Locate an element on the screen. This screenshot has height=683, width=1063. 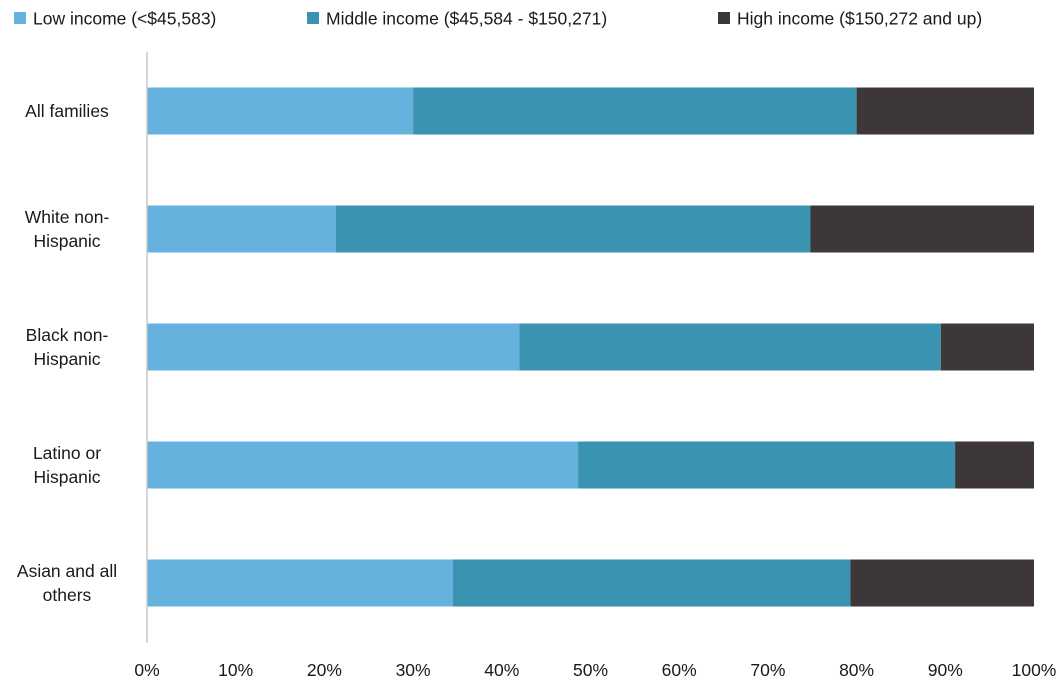
legend-label: Middle income ($45,584 - $150,271) is located at coordinates (466, 19).